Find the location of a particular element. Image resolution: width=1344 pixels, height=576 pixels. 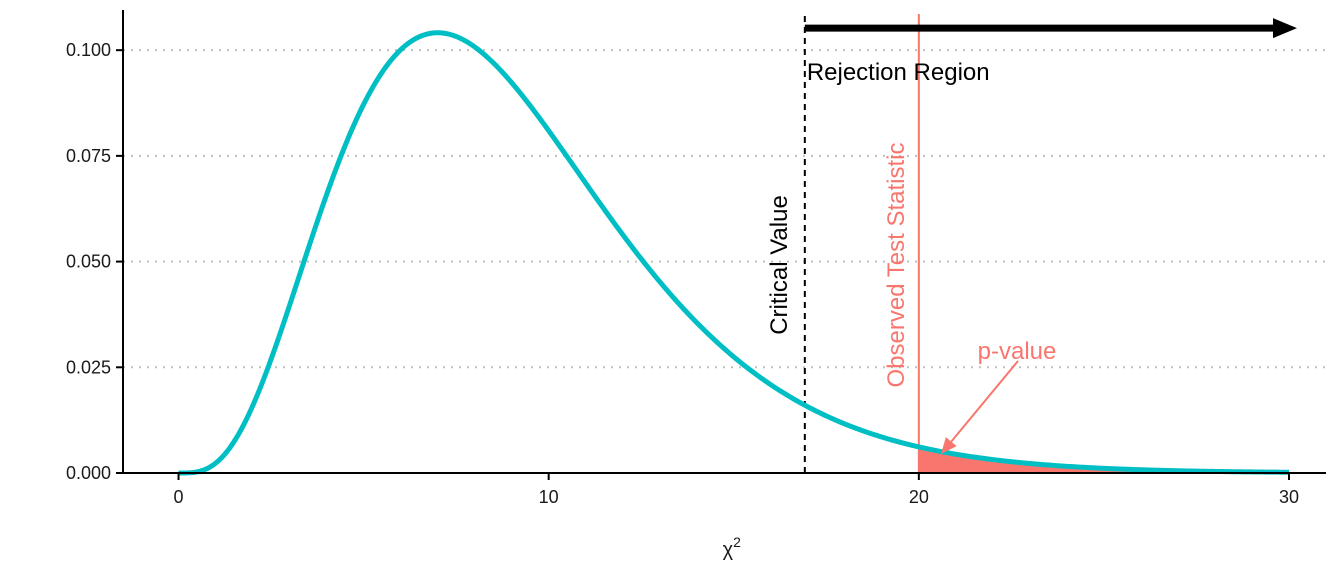

y-tick-label: 0.000 is located at coordinates (88, 473).